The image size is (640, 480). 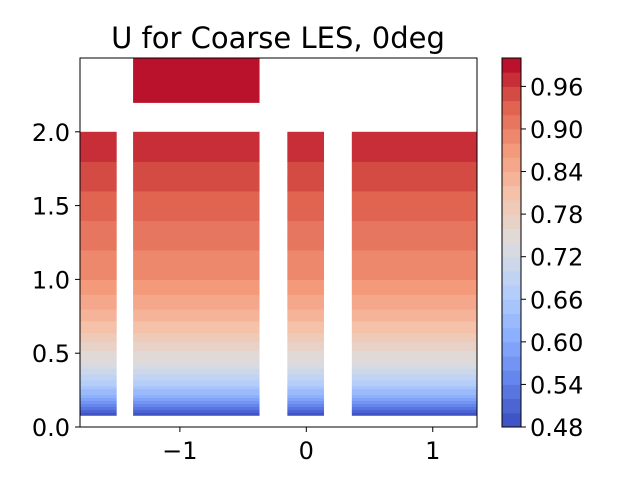 What do you see at coordinates (306, 451) in the screenshot?
I see `x-tick-label: 0` at bounding box center [306, 451].